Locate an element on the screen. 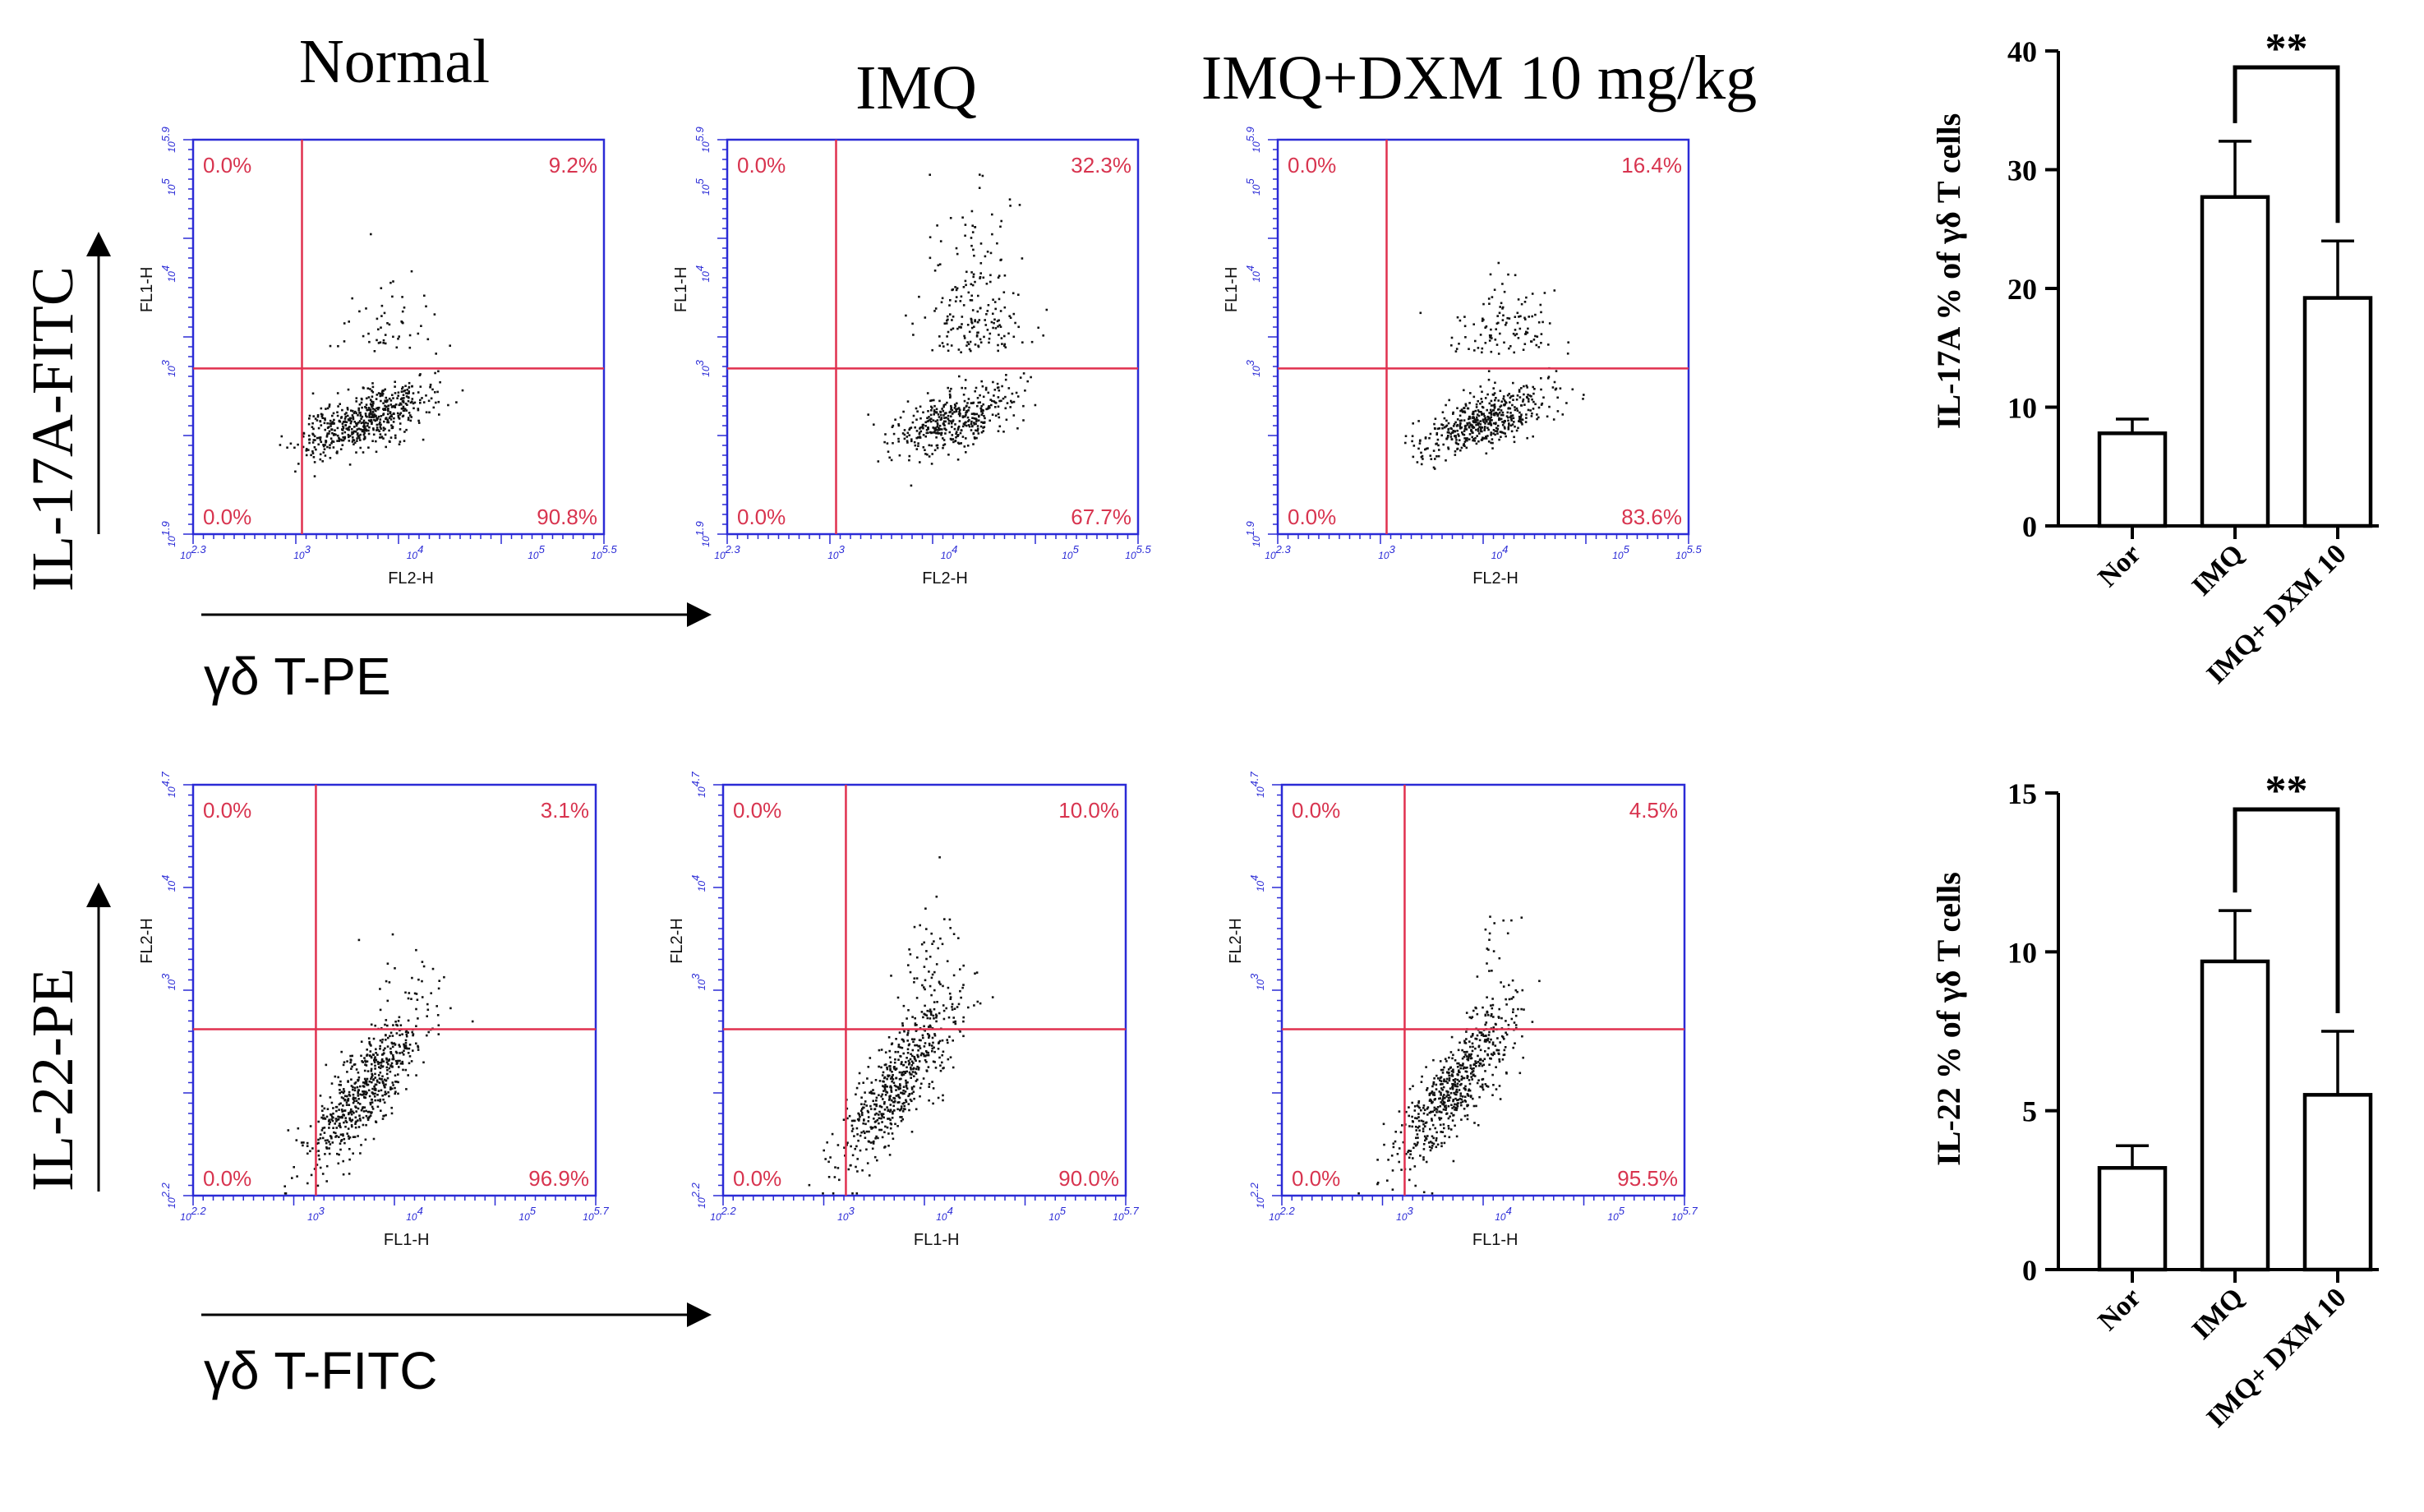  y-tick-label: 103 is located at coordinates (168, 367).